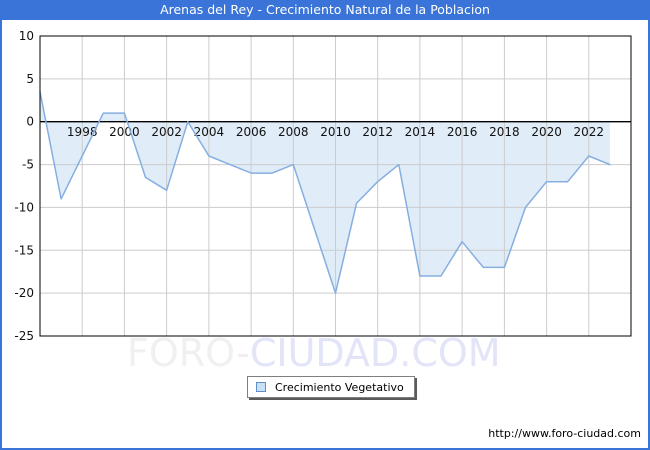 This screenshot has height=450, width=650. What do you see at coordinates (30, 79) in the screenshot?
I see `svg-text: 5` at bounding box center [30, 79].